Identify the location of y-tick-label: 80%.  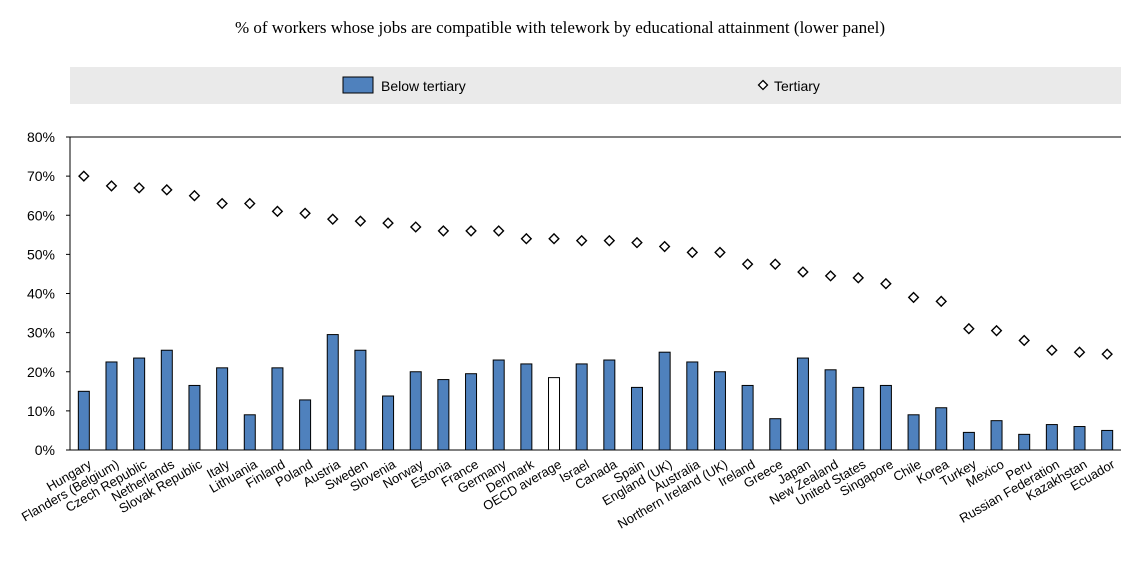
(41, 137).